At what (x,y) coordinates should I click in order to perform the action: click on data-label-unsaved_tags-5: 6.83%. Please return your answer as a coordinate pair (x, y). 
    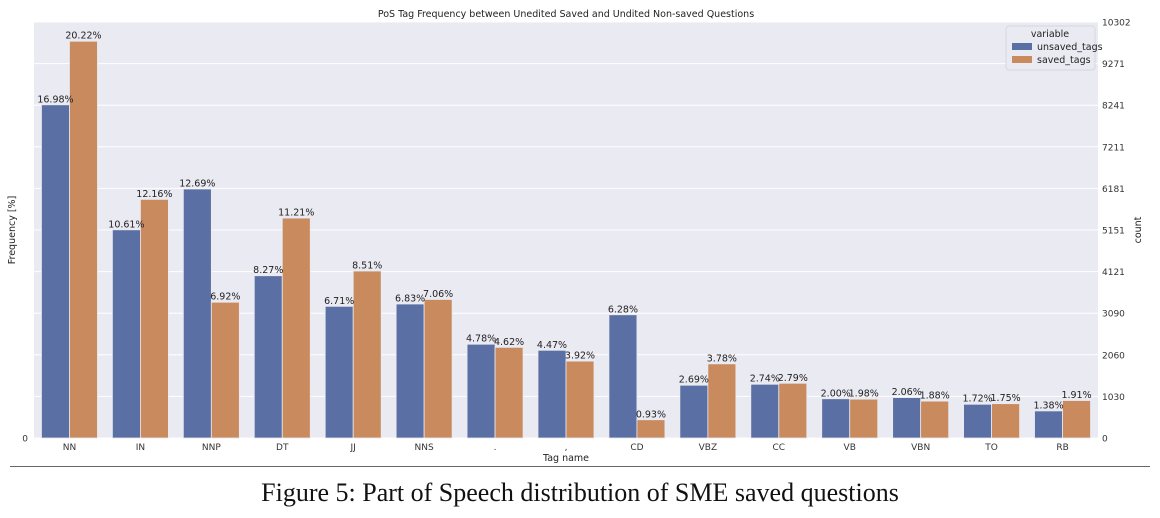
    Looking at the image, I should click on (410, 298).